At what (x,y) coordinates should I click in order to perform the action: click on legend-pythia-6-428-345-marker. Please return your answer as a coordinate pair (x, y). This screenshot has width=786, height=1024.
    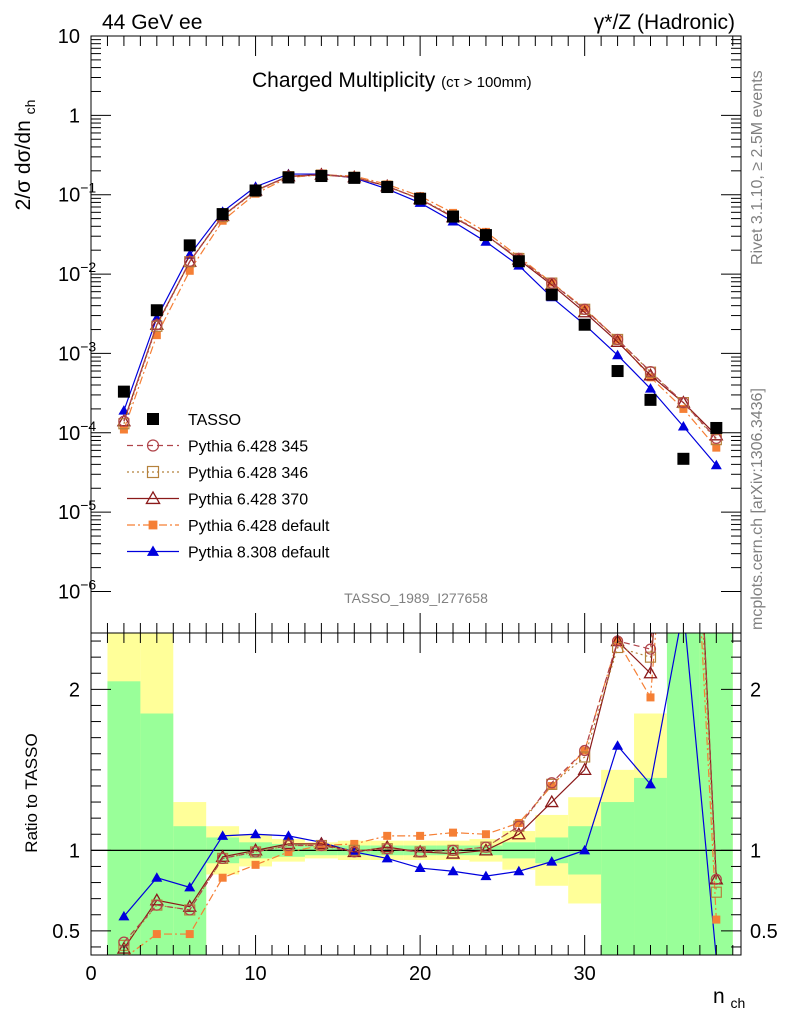
    Looking at the image, I should click on (153, 445).